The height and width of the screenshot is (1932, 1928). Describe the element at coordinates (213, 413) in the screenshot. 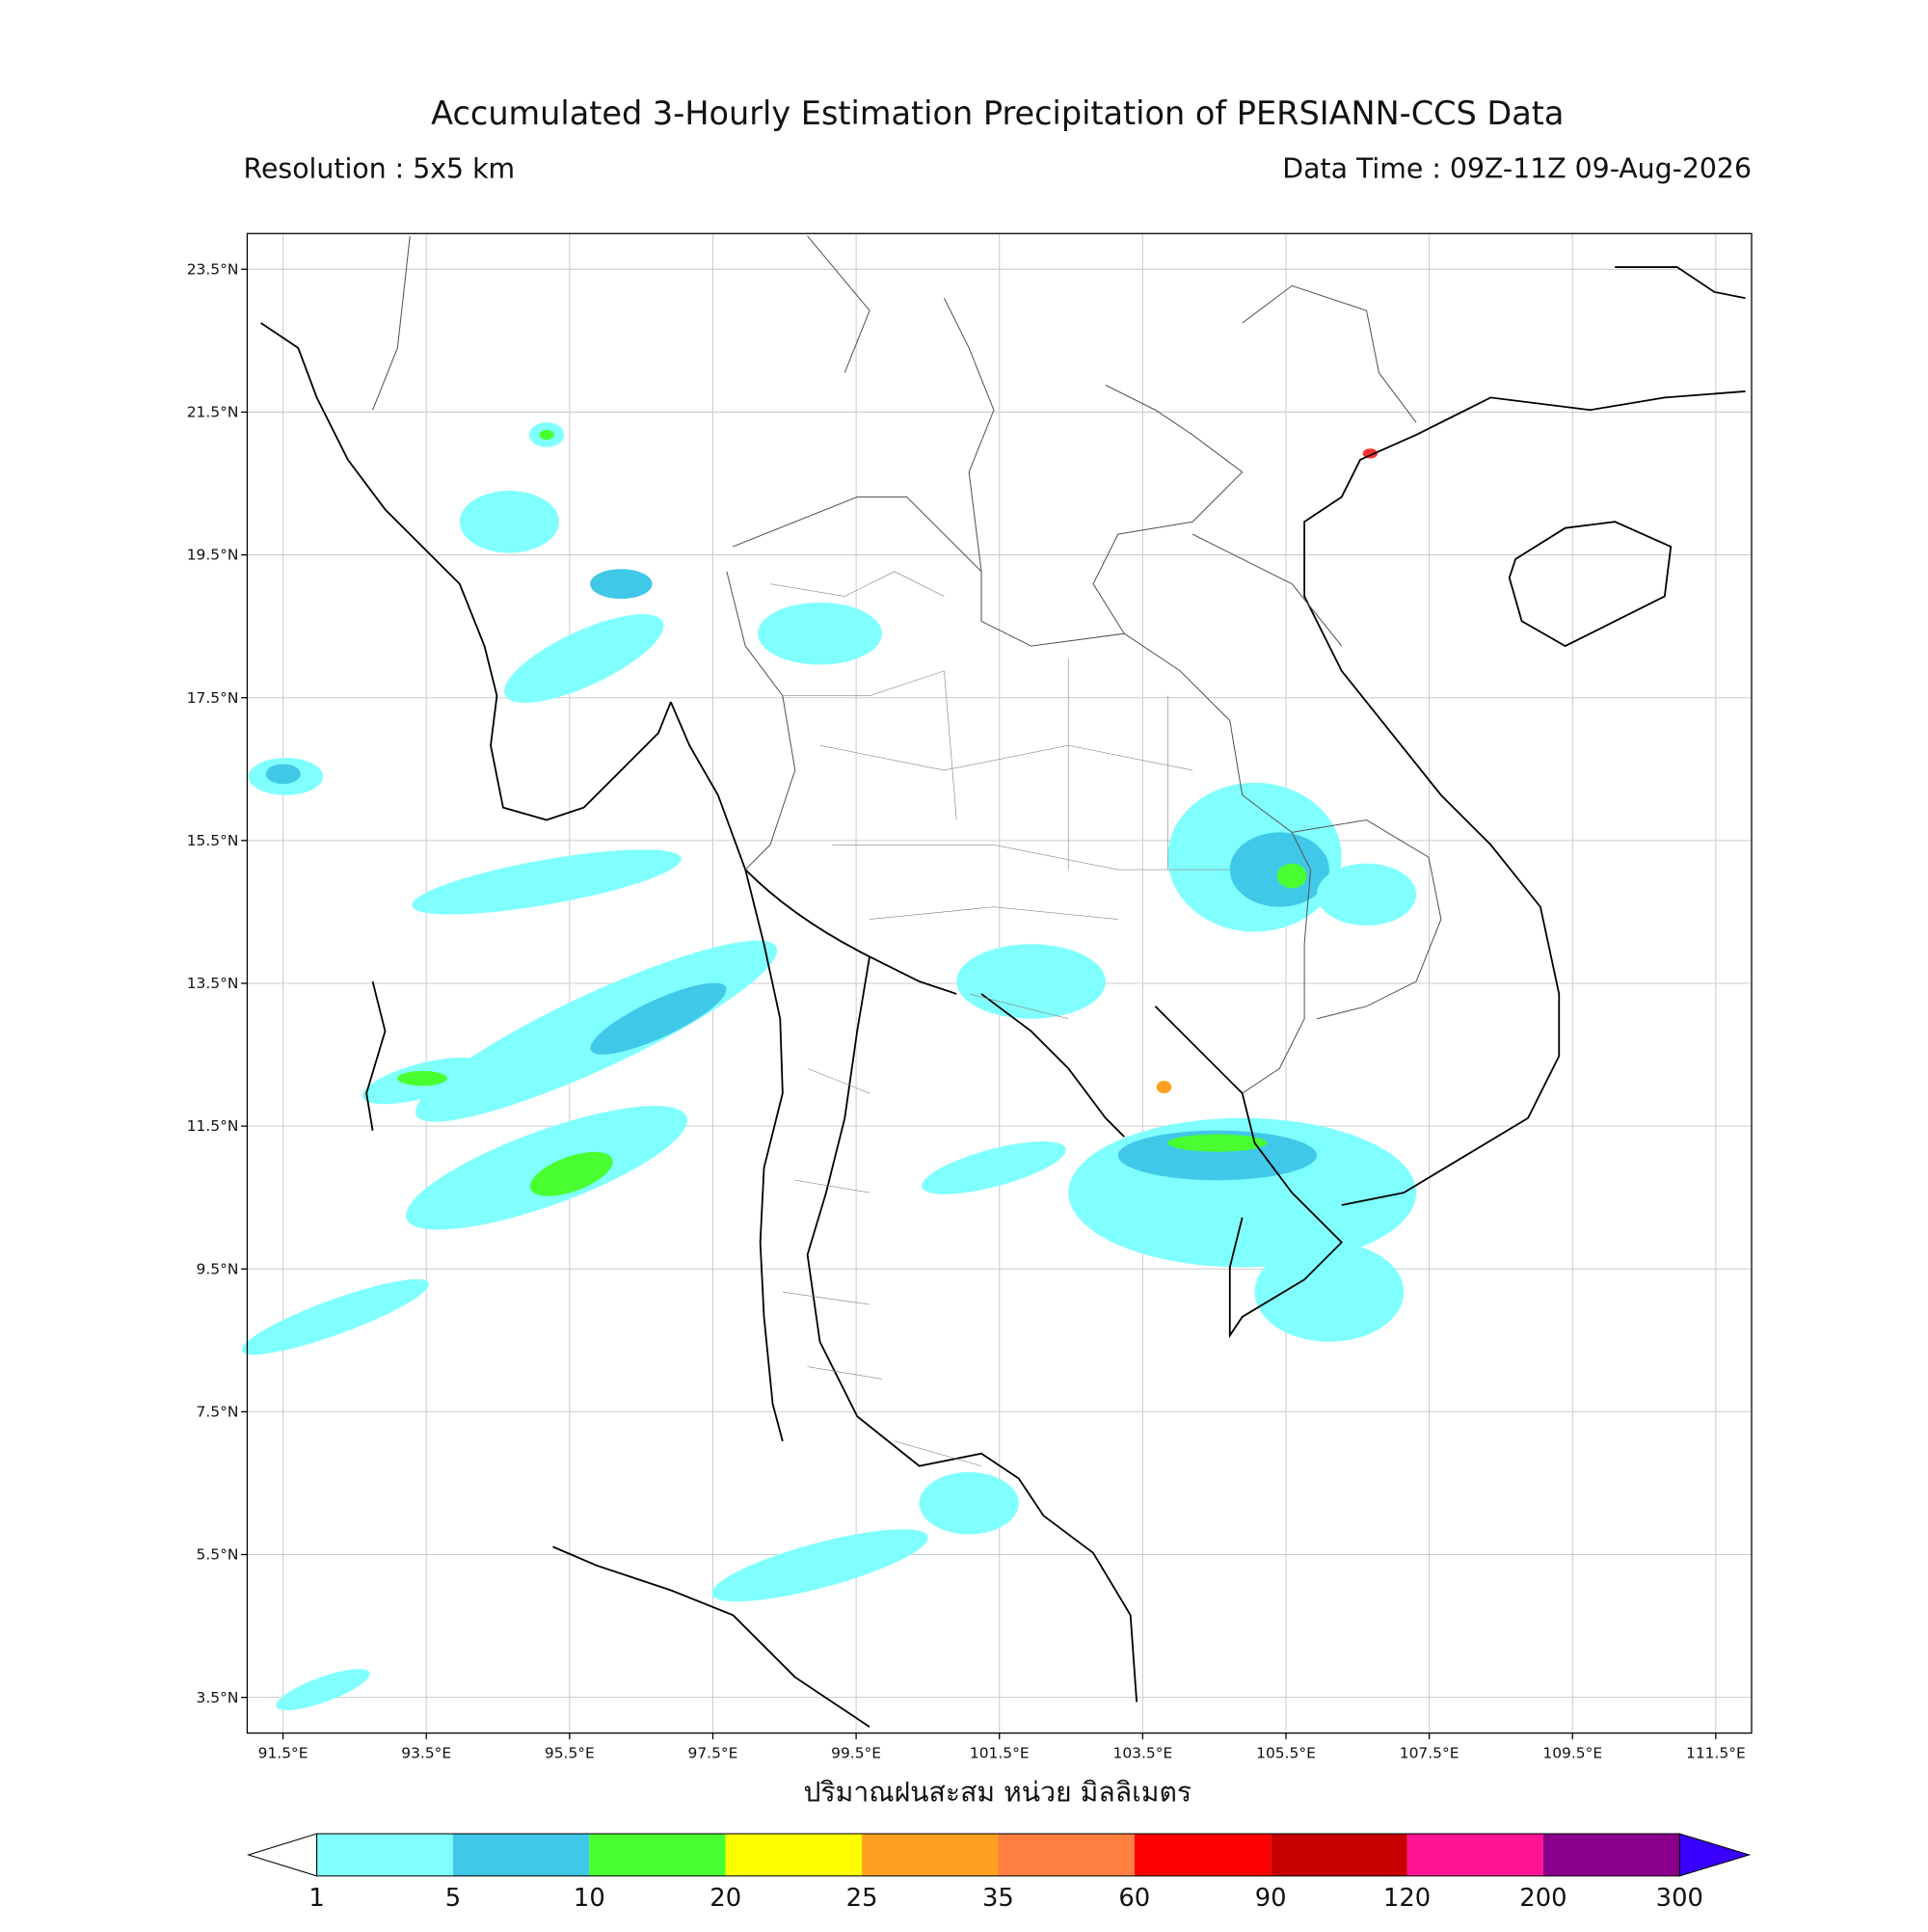

I see `y-tick-label: 21.5°N` at that location.